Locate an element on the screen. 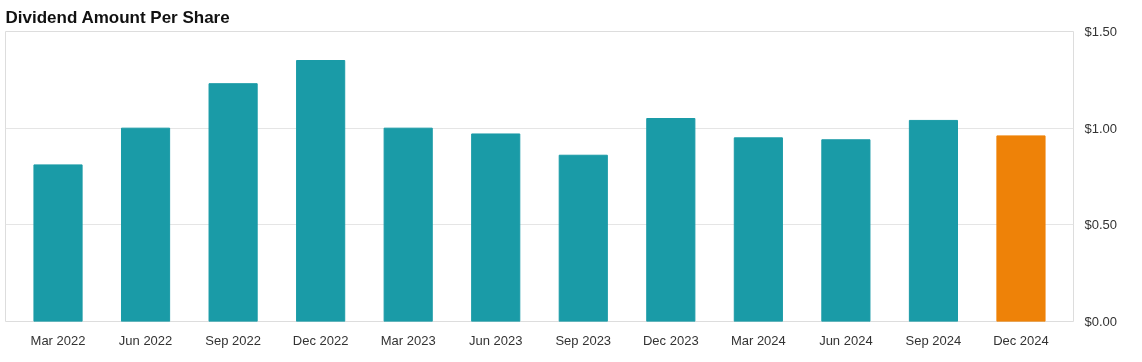  x-tick-label: Sep 2024 is located at coordinates (933, 340).